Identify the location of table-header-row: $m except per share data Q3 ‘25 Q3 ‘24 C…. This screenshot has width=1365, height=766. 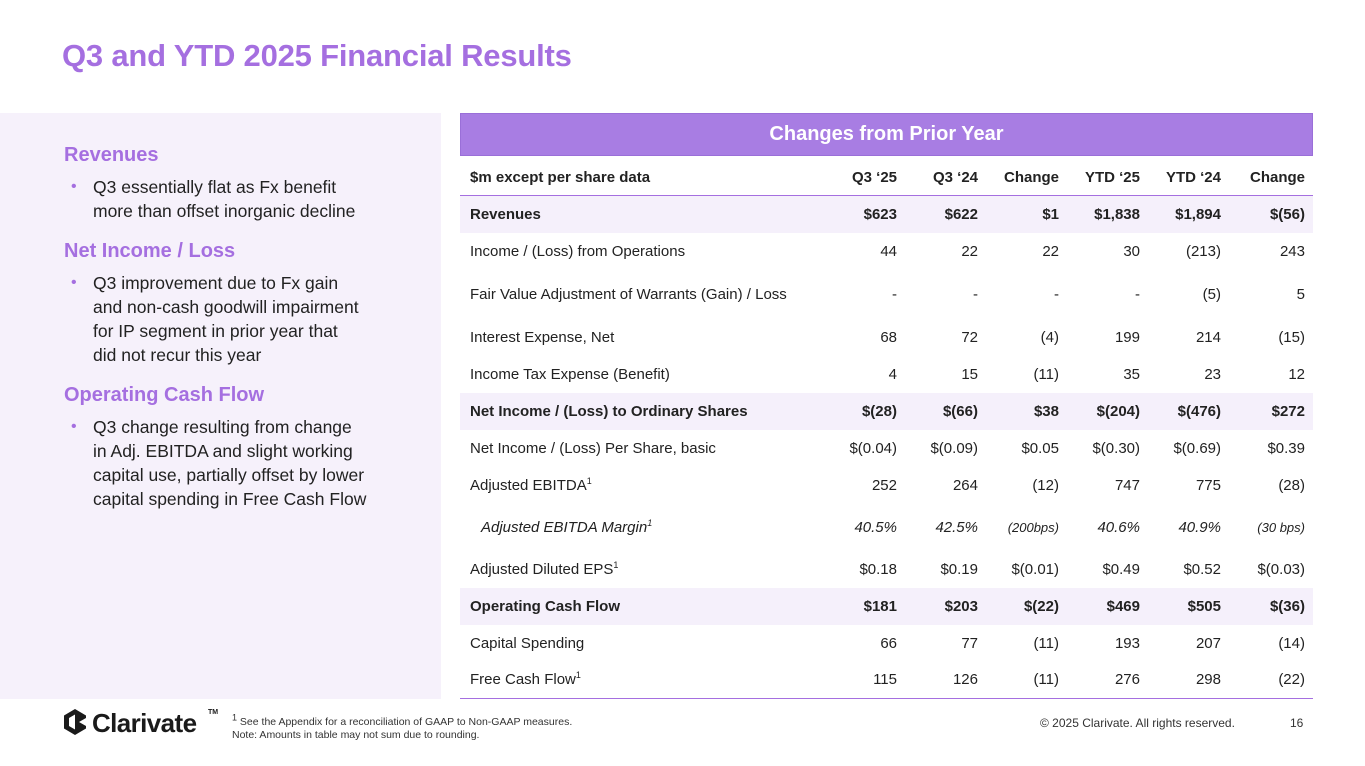
(886, 177).